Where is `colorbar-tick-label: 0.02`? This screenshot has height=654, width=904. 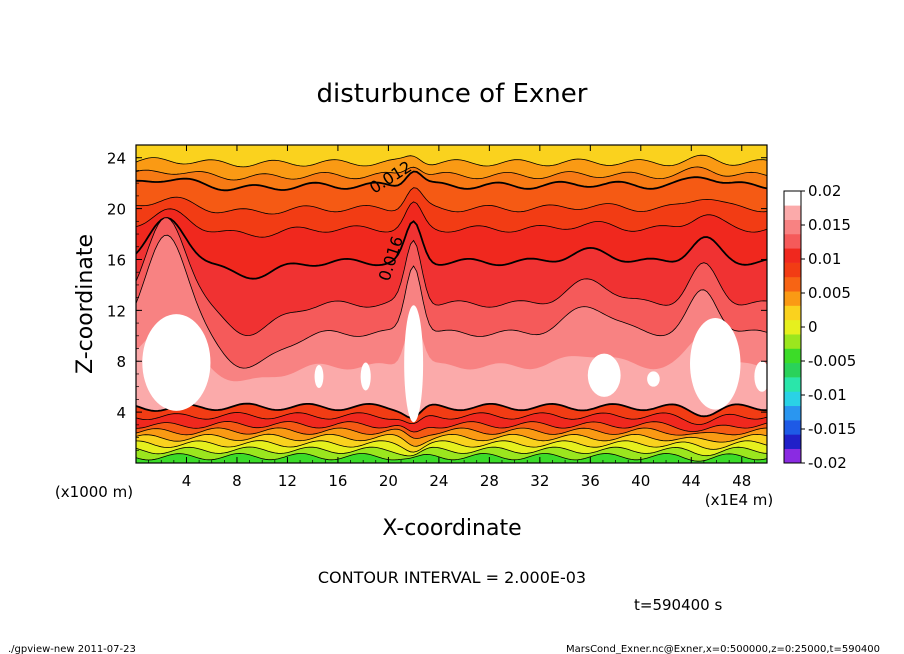 colorbar-tick-label: 0.02 is located at coordinates (824, 191).